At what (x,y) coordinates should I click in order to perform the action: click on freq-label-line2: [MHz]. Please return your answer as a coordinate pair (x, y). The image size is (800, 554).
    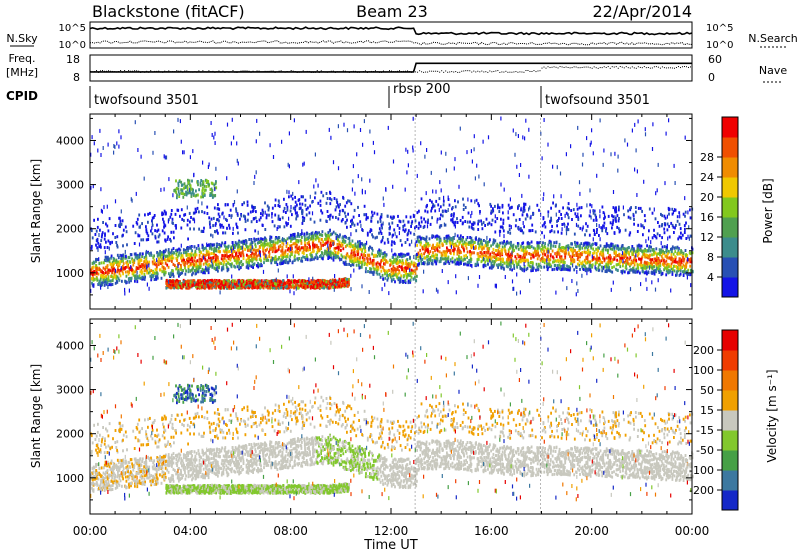
    Looking at the image, I should click on (22, 72).